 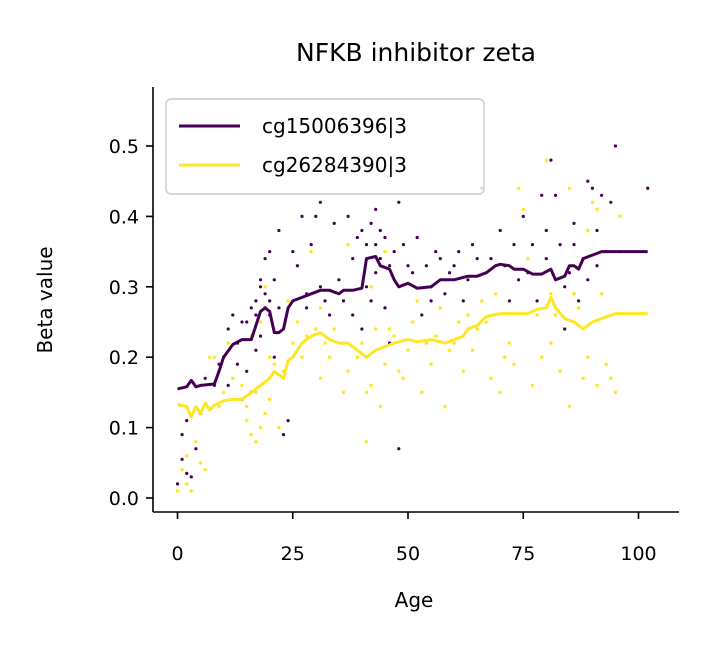 I want to click on x-ticks: 0 25 50 75 100, so click(x=414, y=538).